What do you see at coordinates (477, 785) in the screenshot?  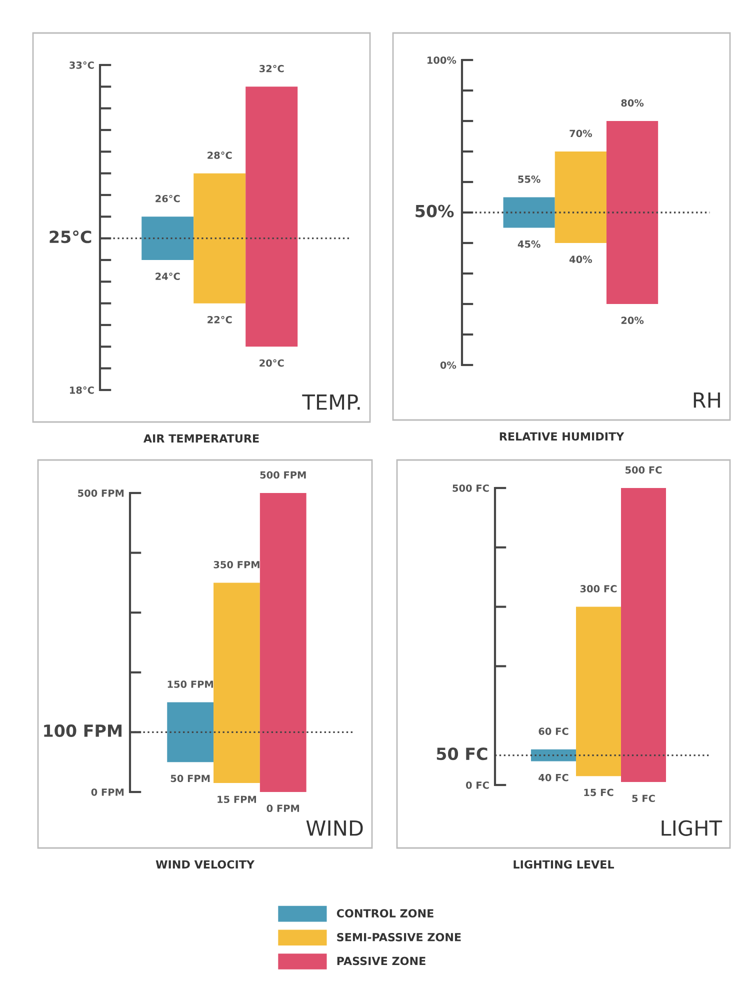 I see `y-tick-label: 0 FC` at bounding box center [477, 785].